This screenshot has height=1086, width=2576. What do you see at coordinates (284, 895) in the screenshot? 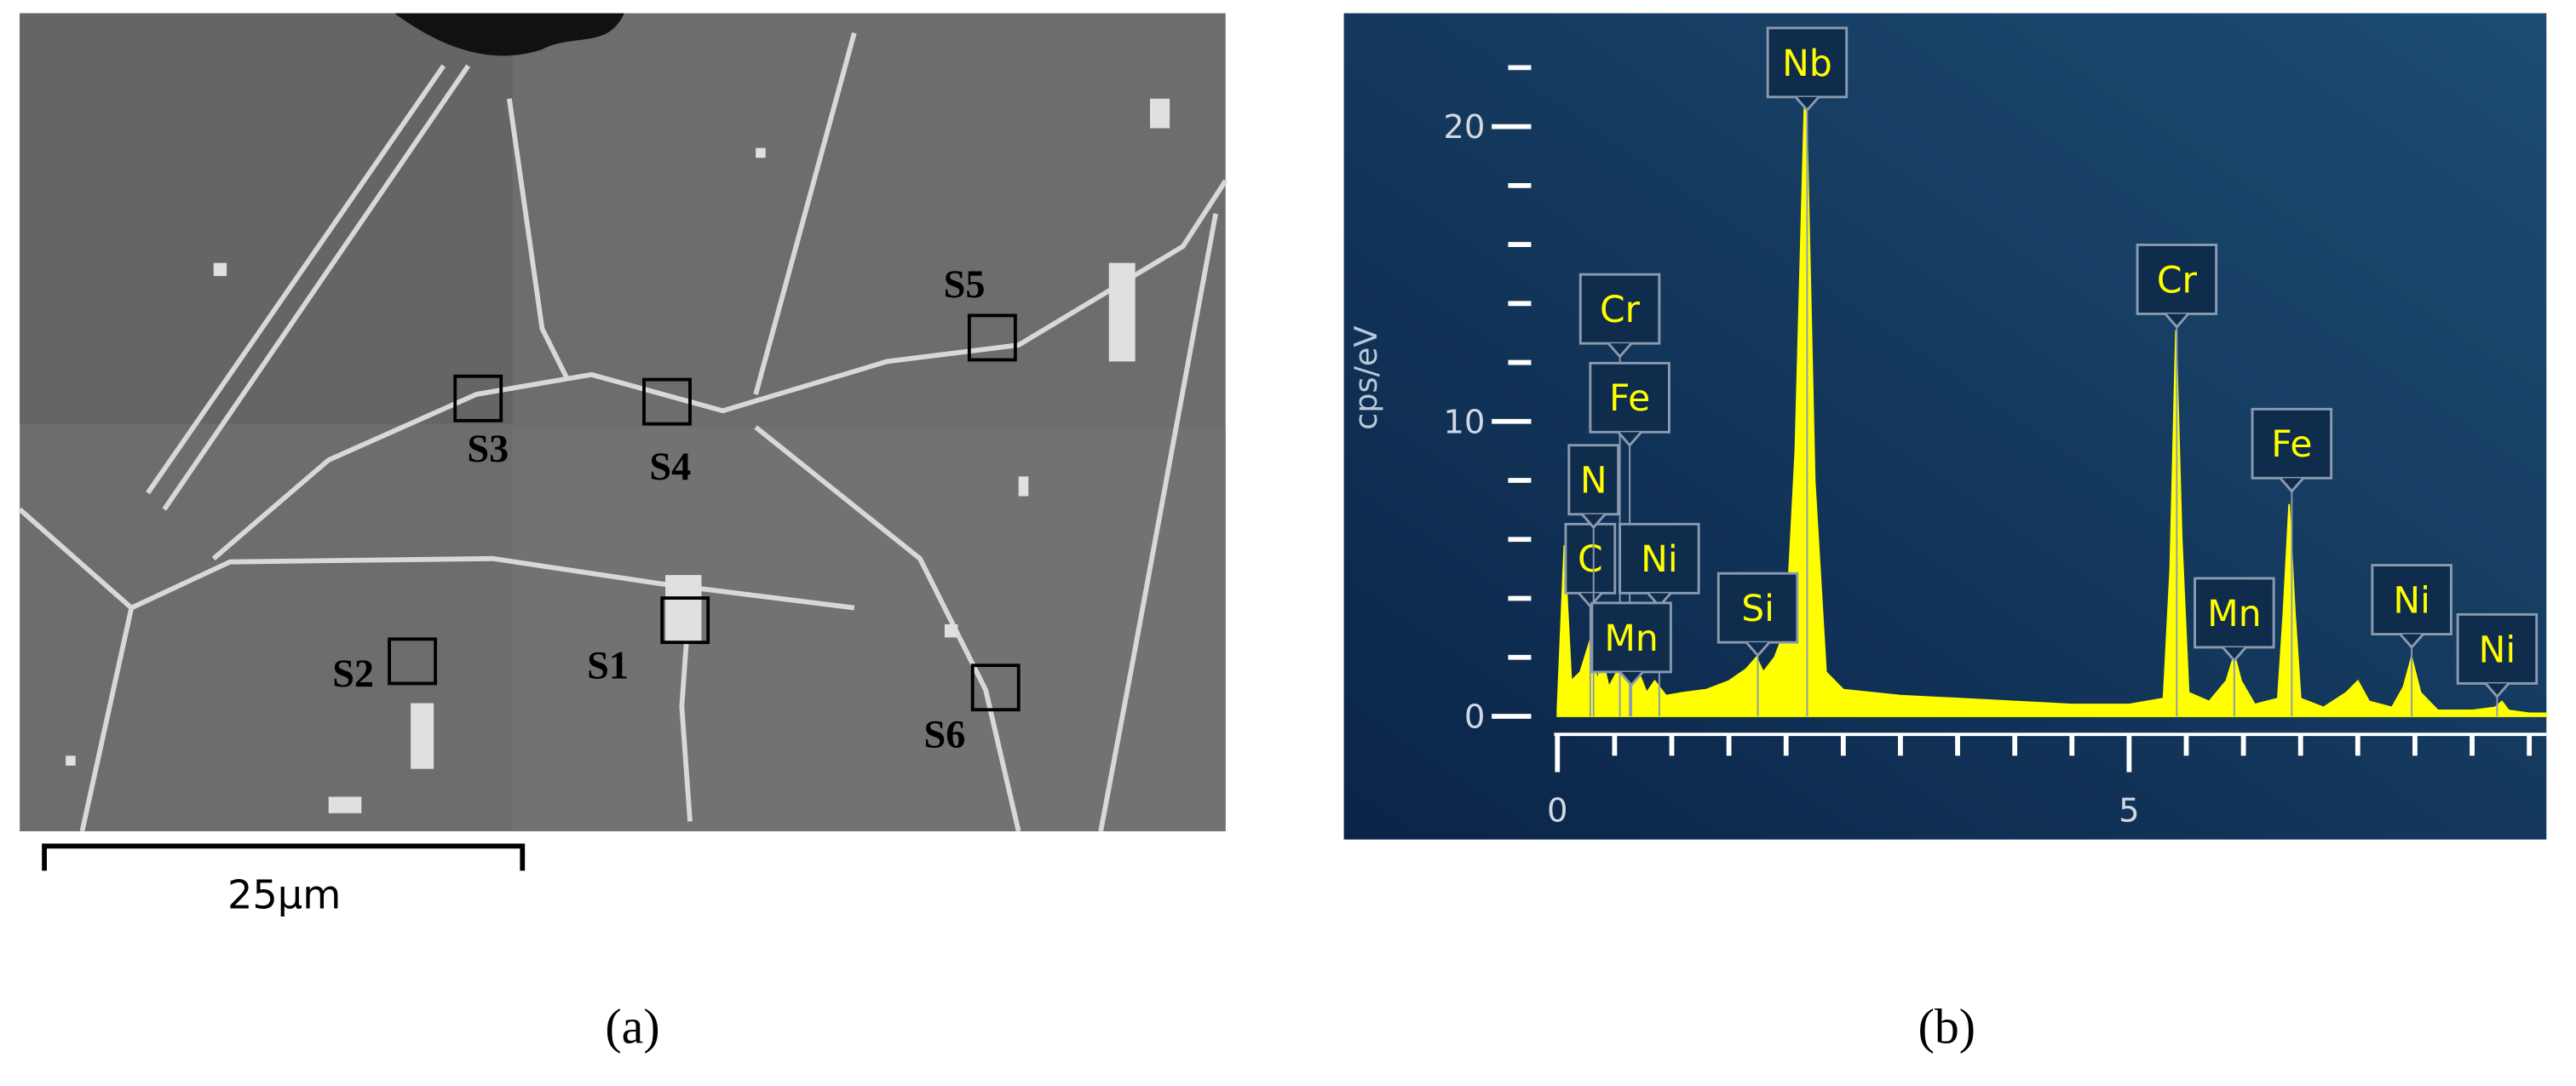
I see `scale-bar-label: 25μm` at bounding box center [284, 895].